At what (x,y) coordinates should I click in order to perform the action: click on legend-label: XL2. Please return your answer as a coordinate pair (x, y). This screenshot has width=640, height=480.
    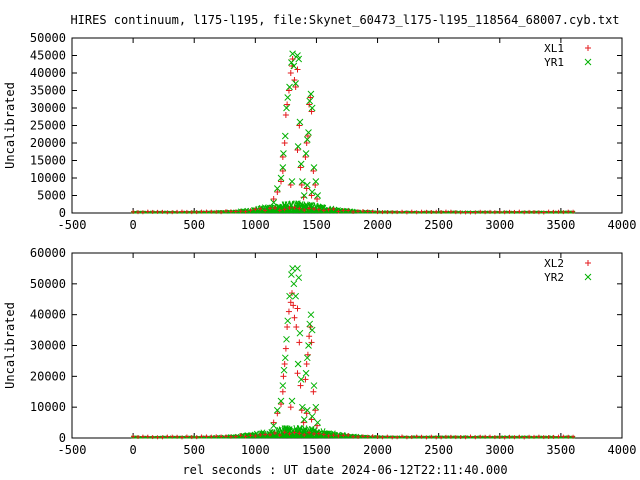
    Looking at the image, I should click on (554, 263).